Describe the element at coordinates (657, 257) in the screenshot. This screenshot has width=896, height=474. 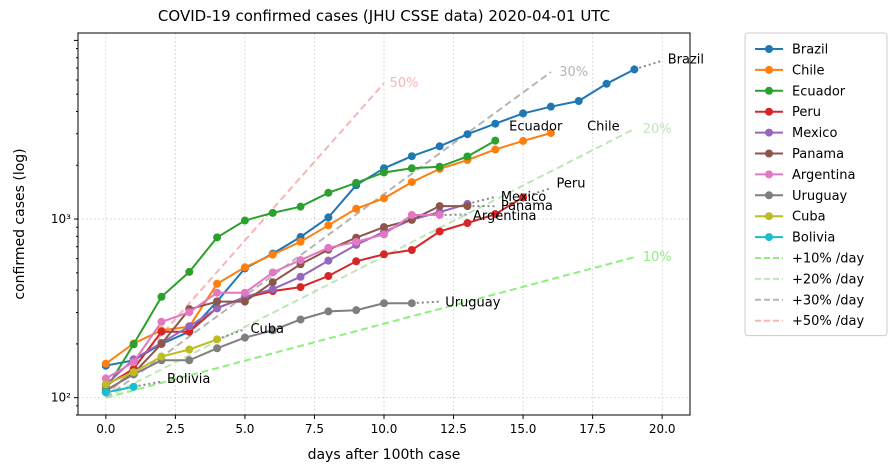
I see `reference-label-10: 10%` at that location.